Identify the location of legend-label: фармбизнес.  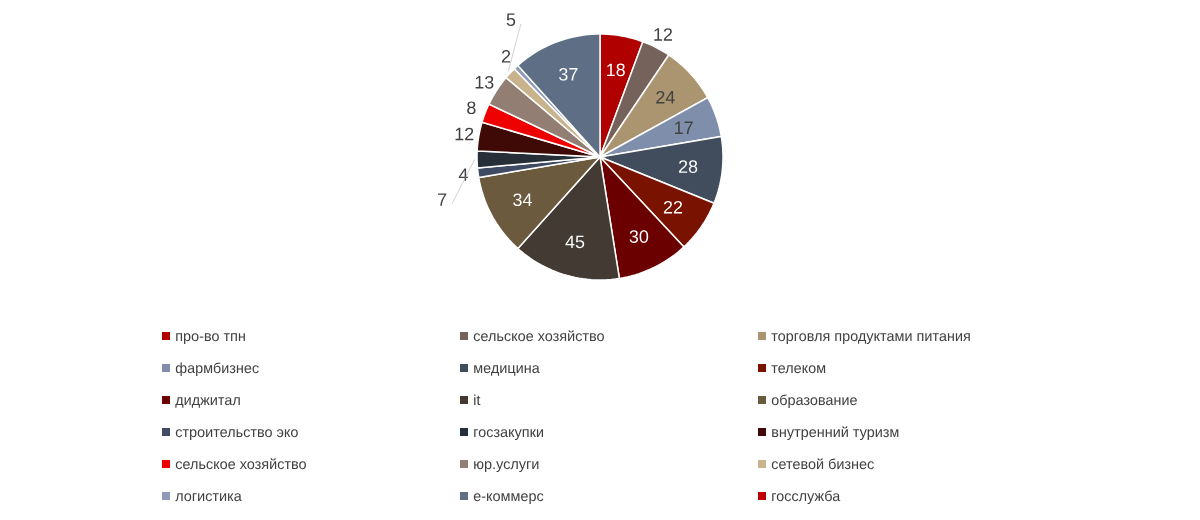
(217, 369).